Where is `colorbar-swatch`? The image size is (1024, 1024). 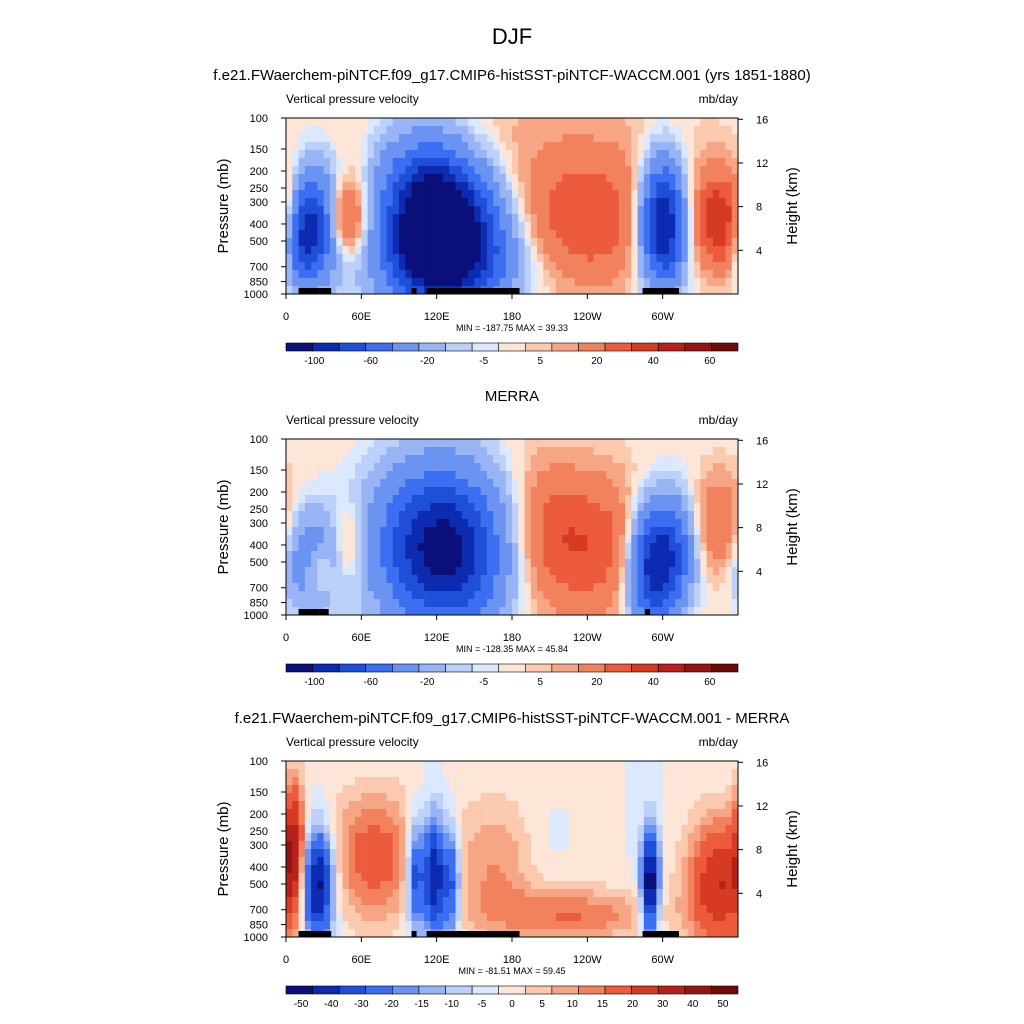 colorbar-swatch is located at coordinates (538, 668).